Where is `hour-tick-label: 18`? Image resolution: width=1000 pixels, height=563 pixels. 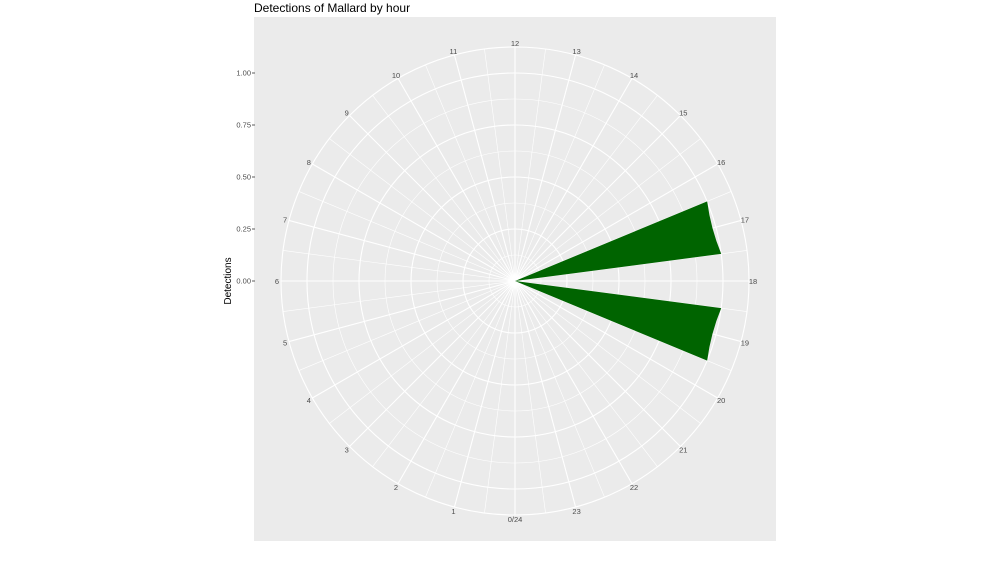
hour-tick-label: 18 is located at coordinates (753, 281).